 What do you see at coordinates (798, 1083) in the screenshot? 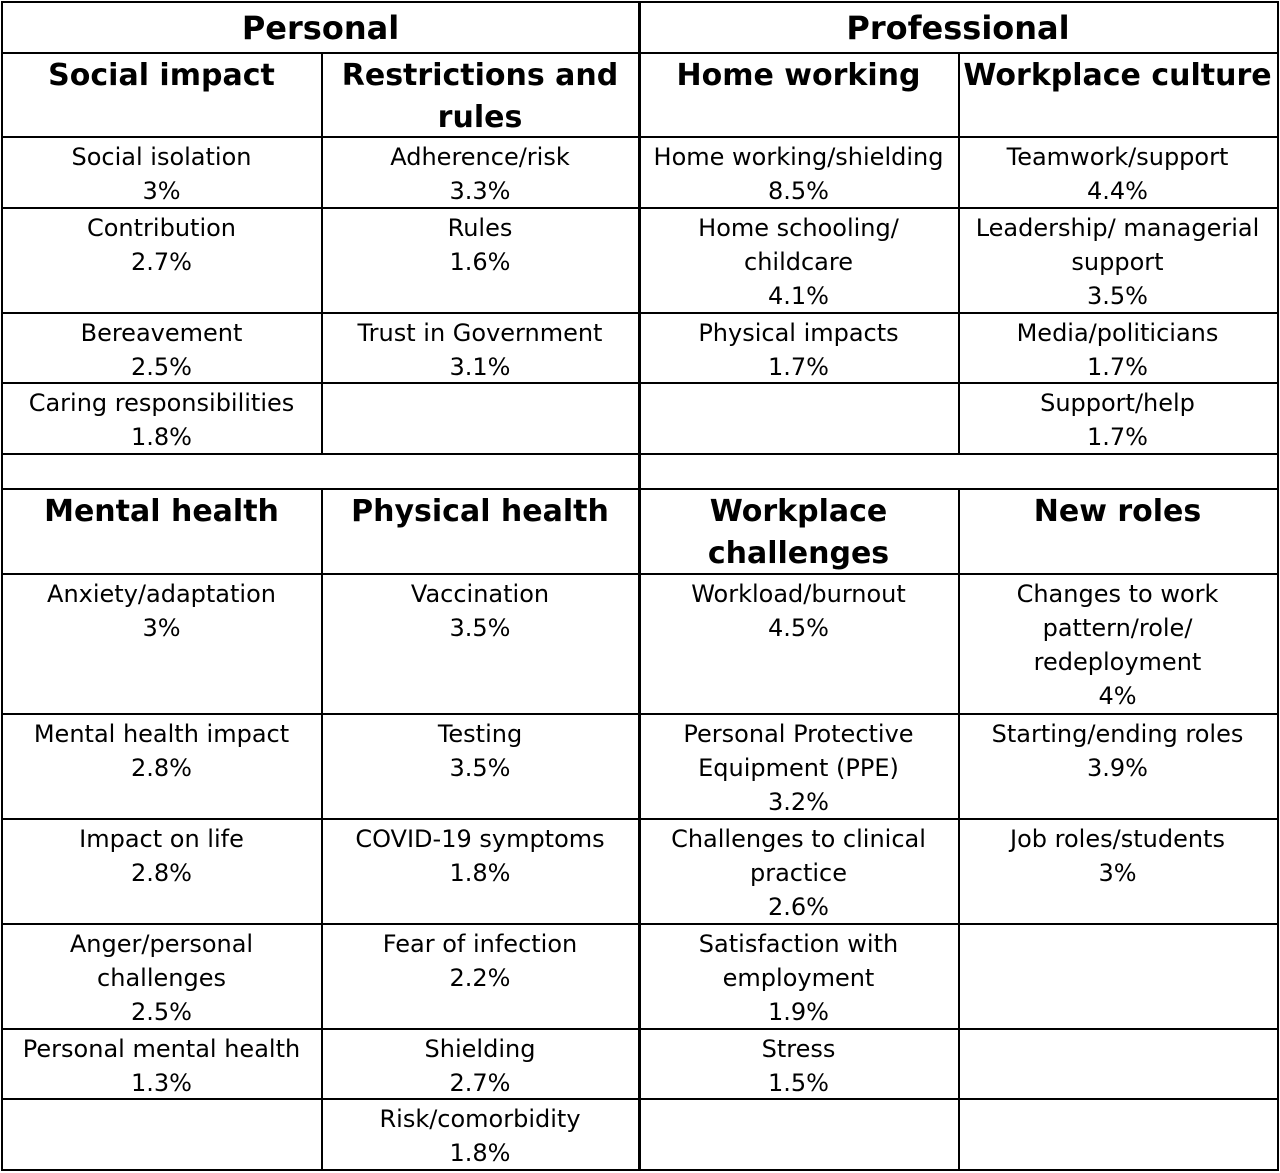
I see `table-cell-line: 1.5%` at bounding box center [798, 1083].